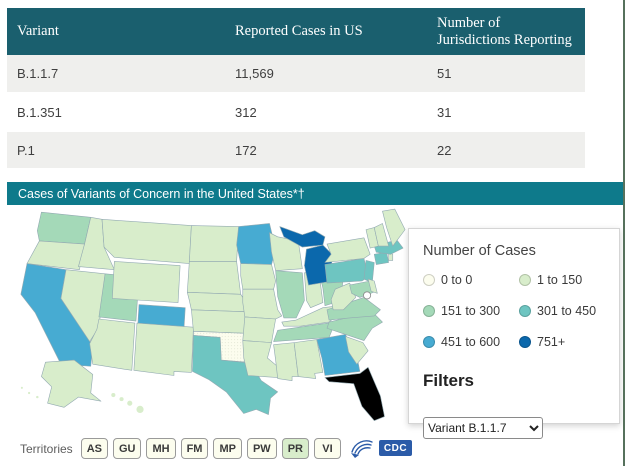 The height and width of the screenshot is (466, 630). What do you see at coordinates (394, 227) in the screenshot?
I see `state-ME` at bounding box center [394, 227].